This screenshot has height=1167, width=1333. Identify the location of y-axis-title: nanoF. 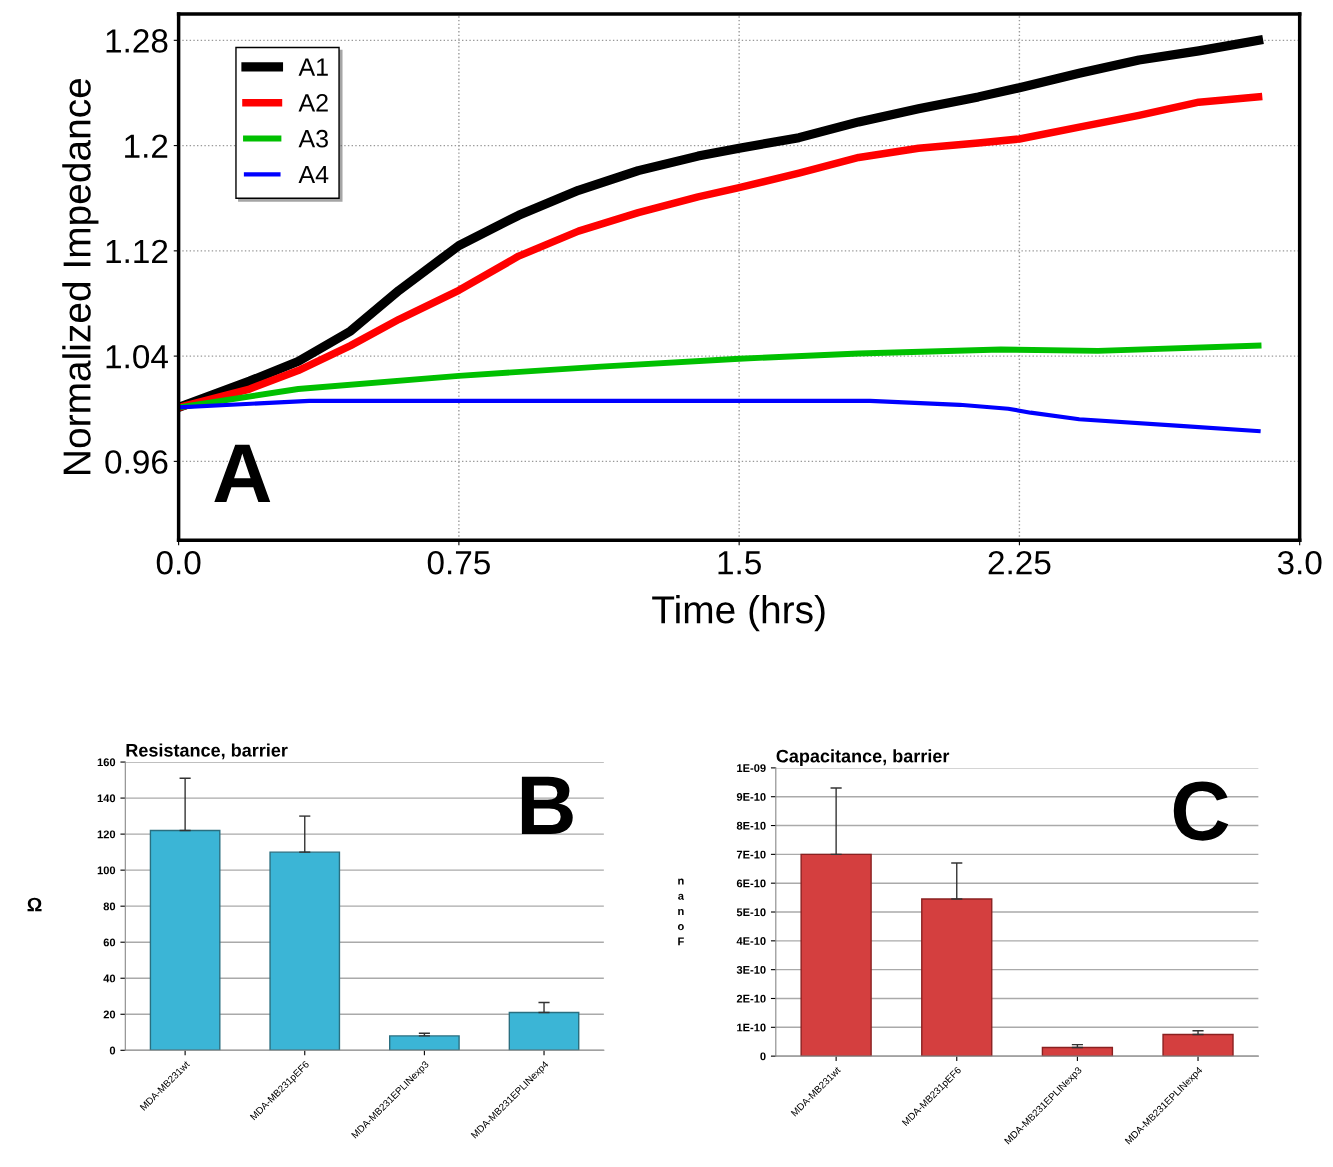
(681, 912).